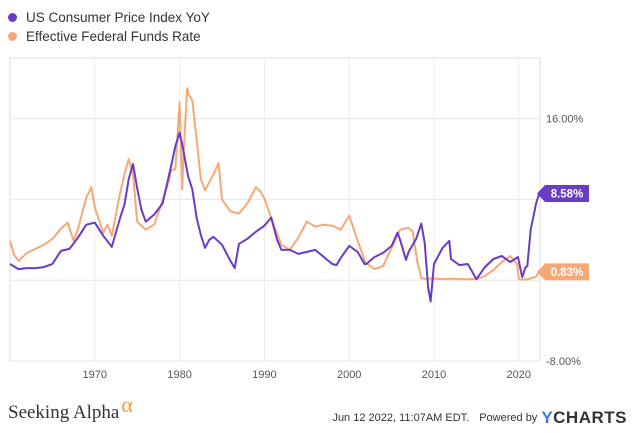  I want to click on cpi-end-label: 8.58%, so click(563, 194).